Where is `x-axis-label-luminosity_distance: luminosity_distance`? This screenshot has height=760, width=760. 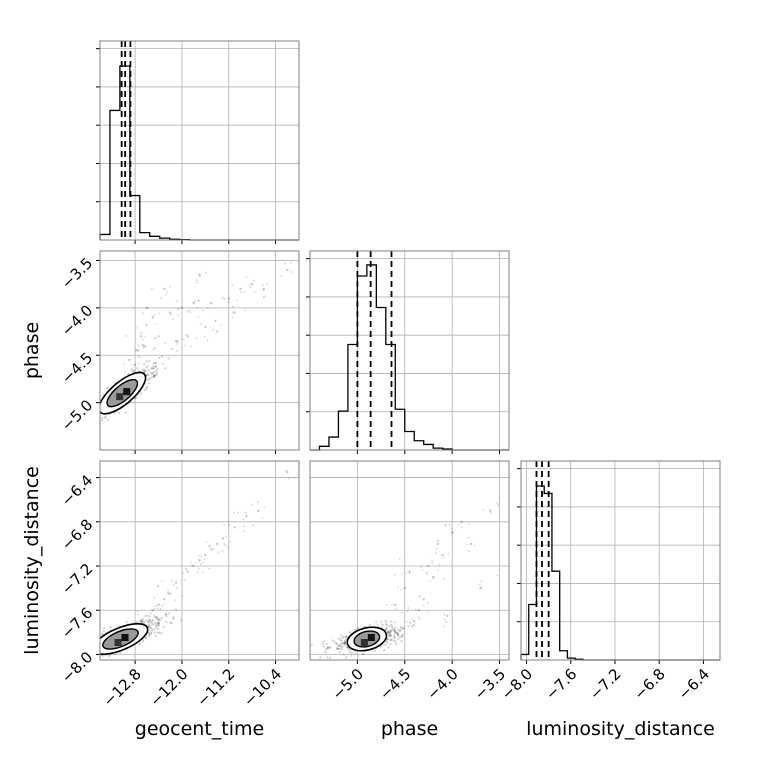 x-axis-label-luminosity_distance: luminosity_distance is located at coordinates (620, 729).